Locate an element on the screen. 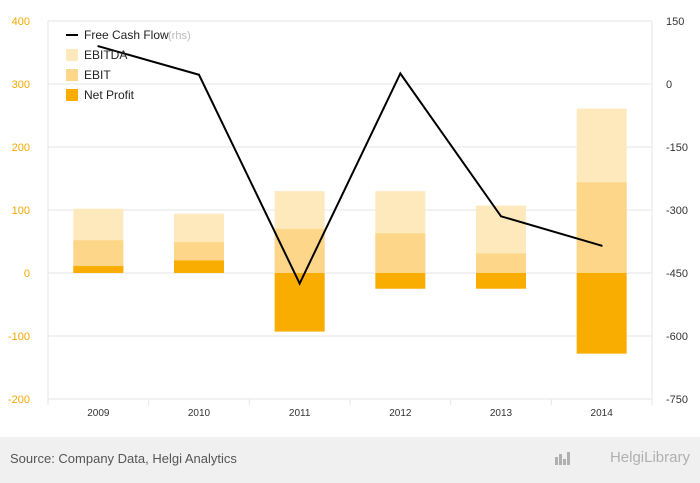 The height and width of the screenshot is (483, 700). left-axis-tick-label: 200 is located at coordinates (21, 148).